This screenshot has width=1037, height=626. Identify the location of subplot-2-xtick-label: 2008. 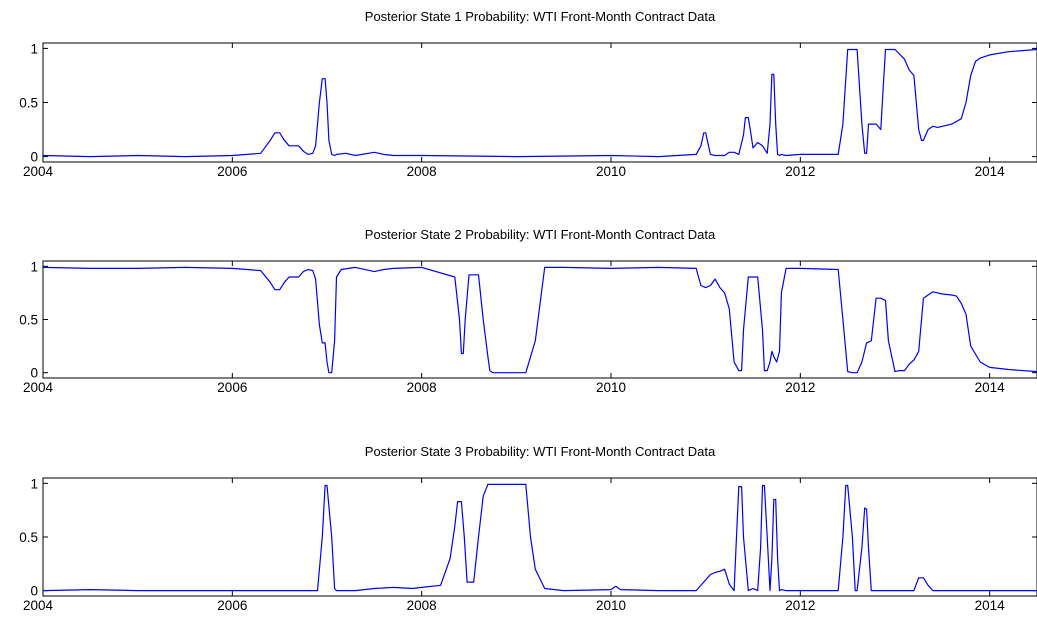
(422, 387).